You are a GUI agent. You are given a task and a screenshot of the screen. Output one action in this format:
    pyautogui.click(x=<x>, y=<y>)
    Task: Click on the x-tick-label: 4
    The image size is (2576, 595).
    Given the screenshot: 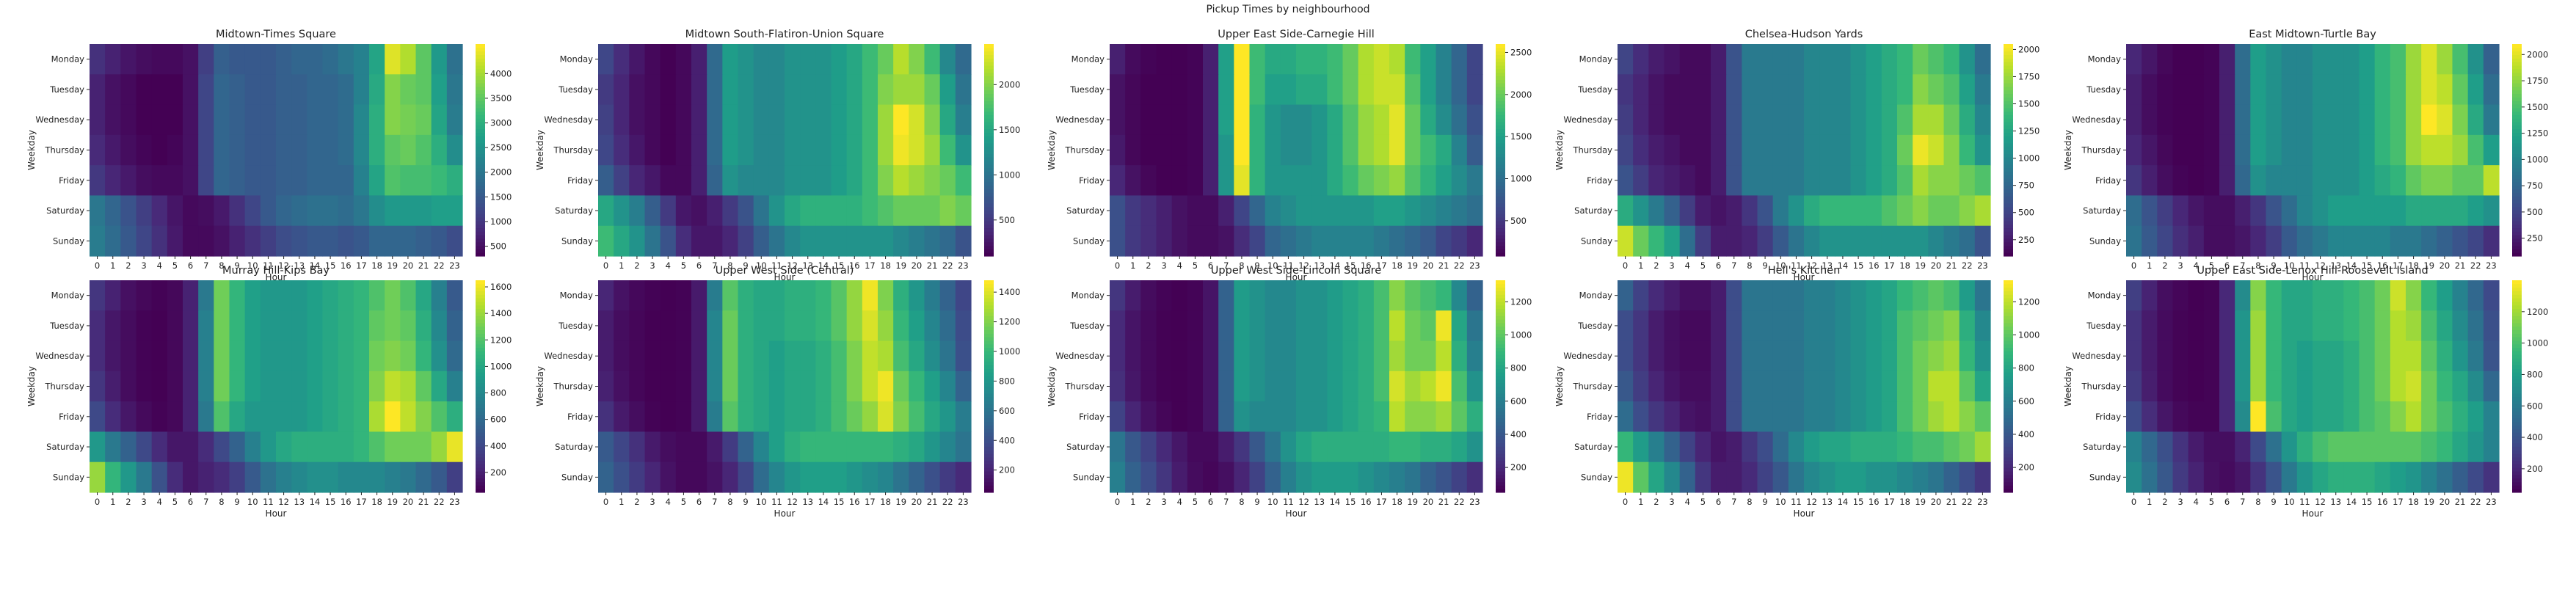 What is the action you would take?
    pyautogui.click(x=2196, y=265)
    